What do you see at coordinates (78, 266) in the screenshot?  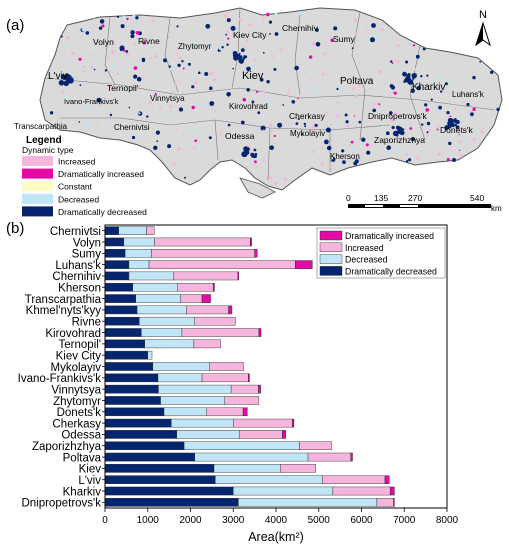 I see `category-label: Luhans'k` at bounding box center [78, 266].